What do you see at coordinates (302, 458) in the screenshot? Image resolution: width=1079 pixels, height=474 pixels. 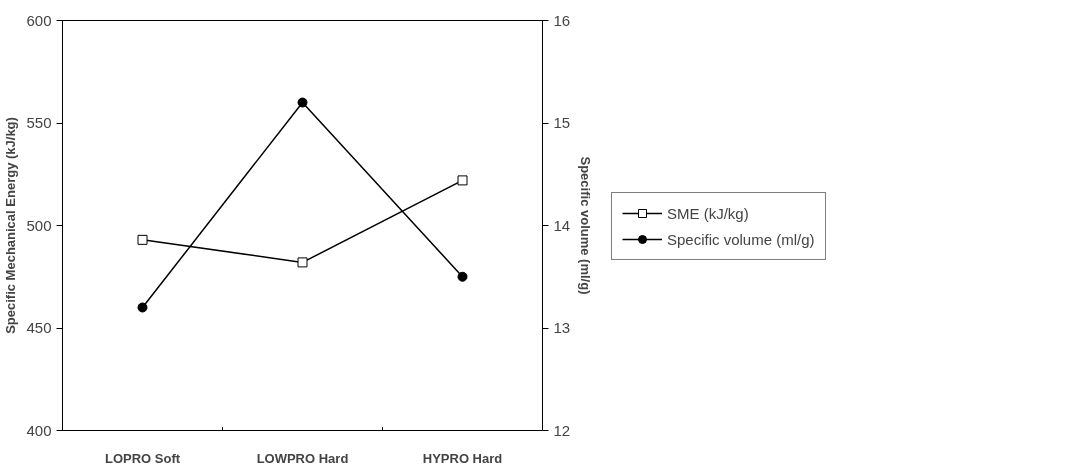 I see `x-tick-label: LOWPRO Hard` at bounding box center [302, 458].